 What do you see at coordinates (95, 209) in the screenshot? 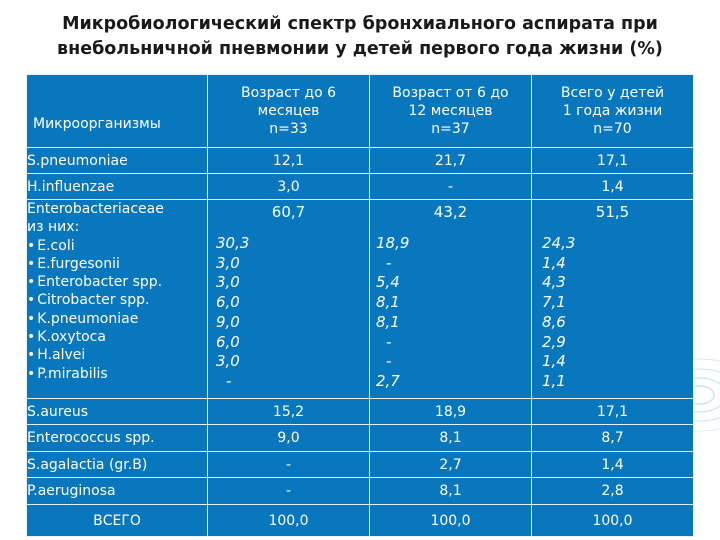
I see `row-name: Enterobacteriaceae` at bounding box center [95, 209].